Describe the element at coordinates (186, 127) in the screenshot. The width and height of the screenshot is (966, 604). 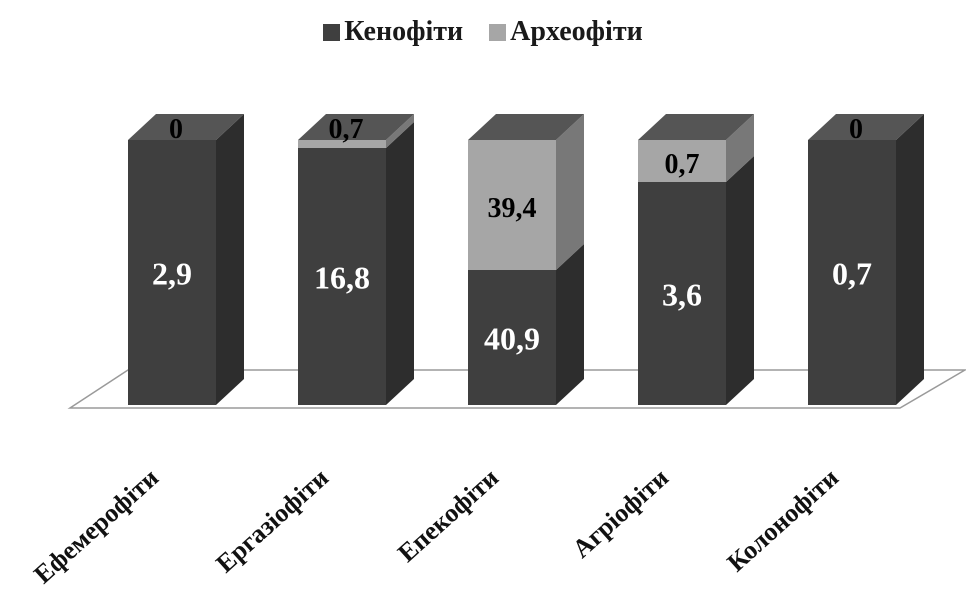
I see `bar-1-top` at that location.